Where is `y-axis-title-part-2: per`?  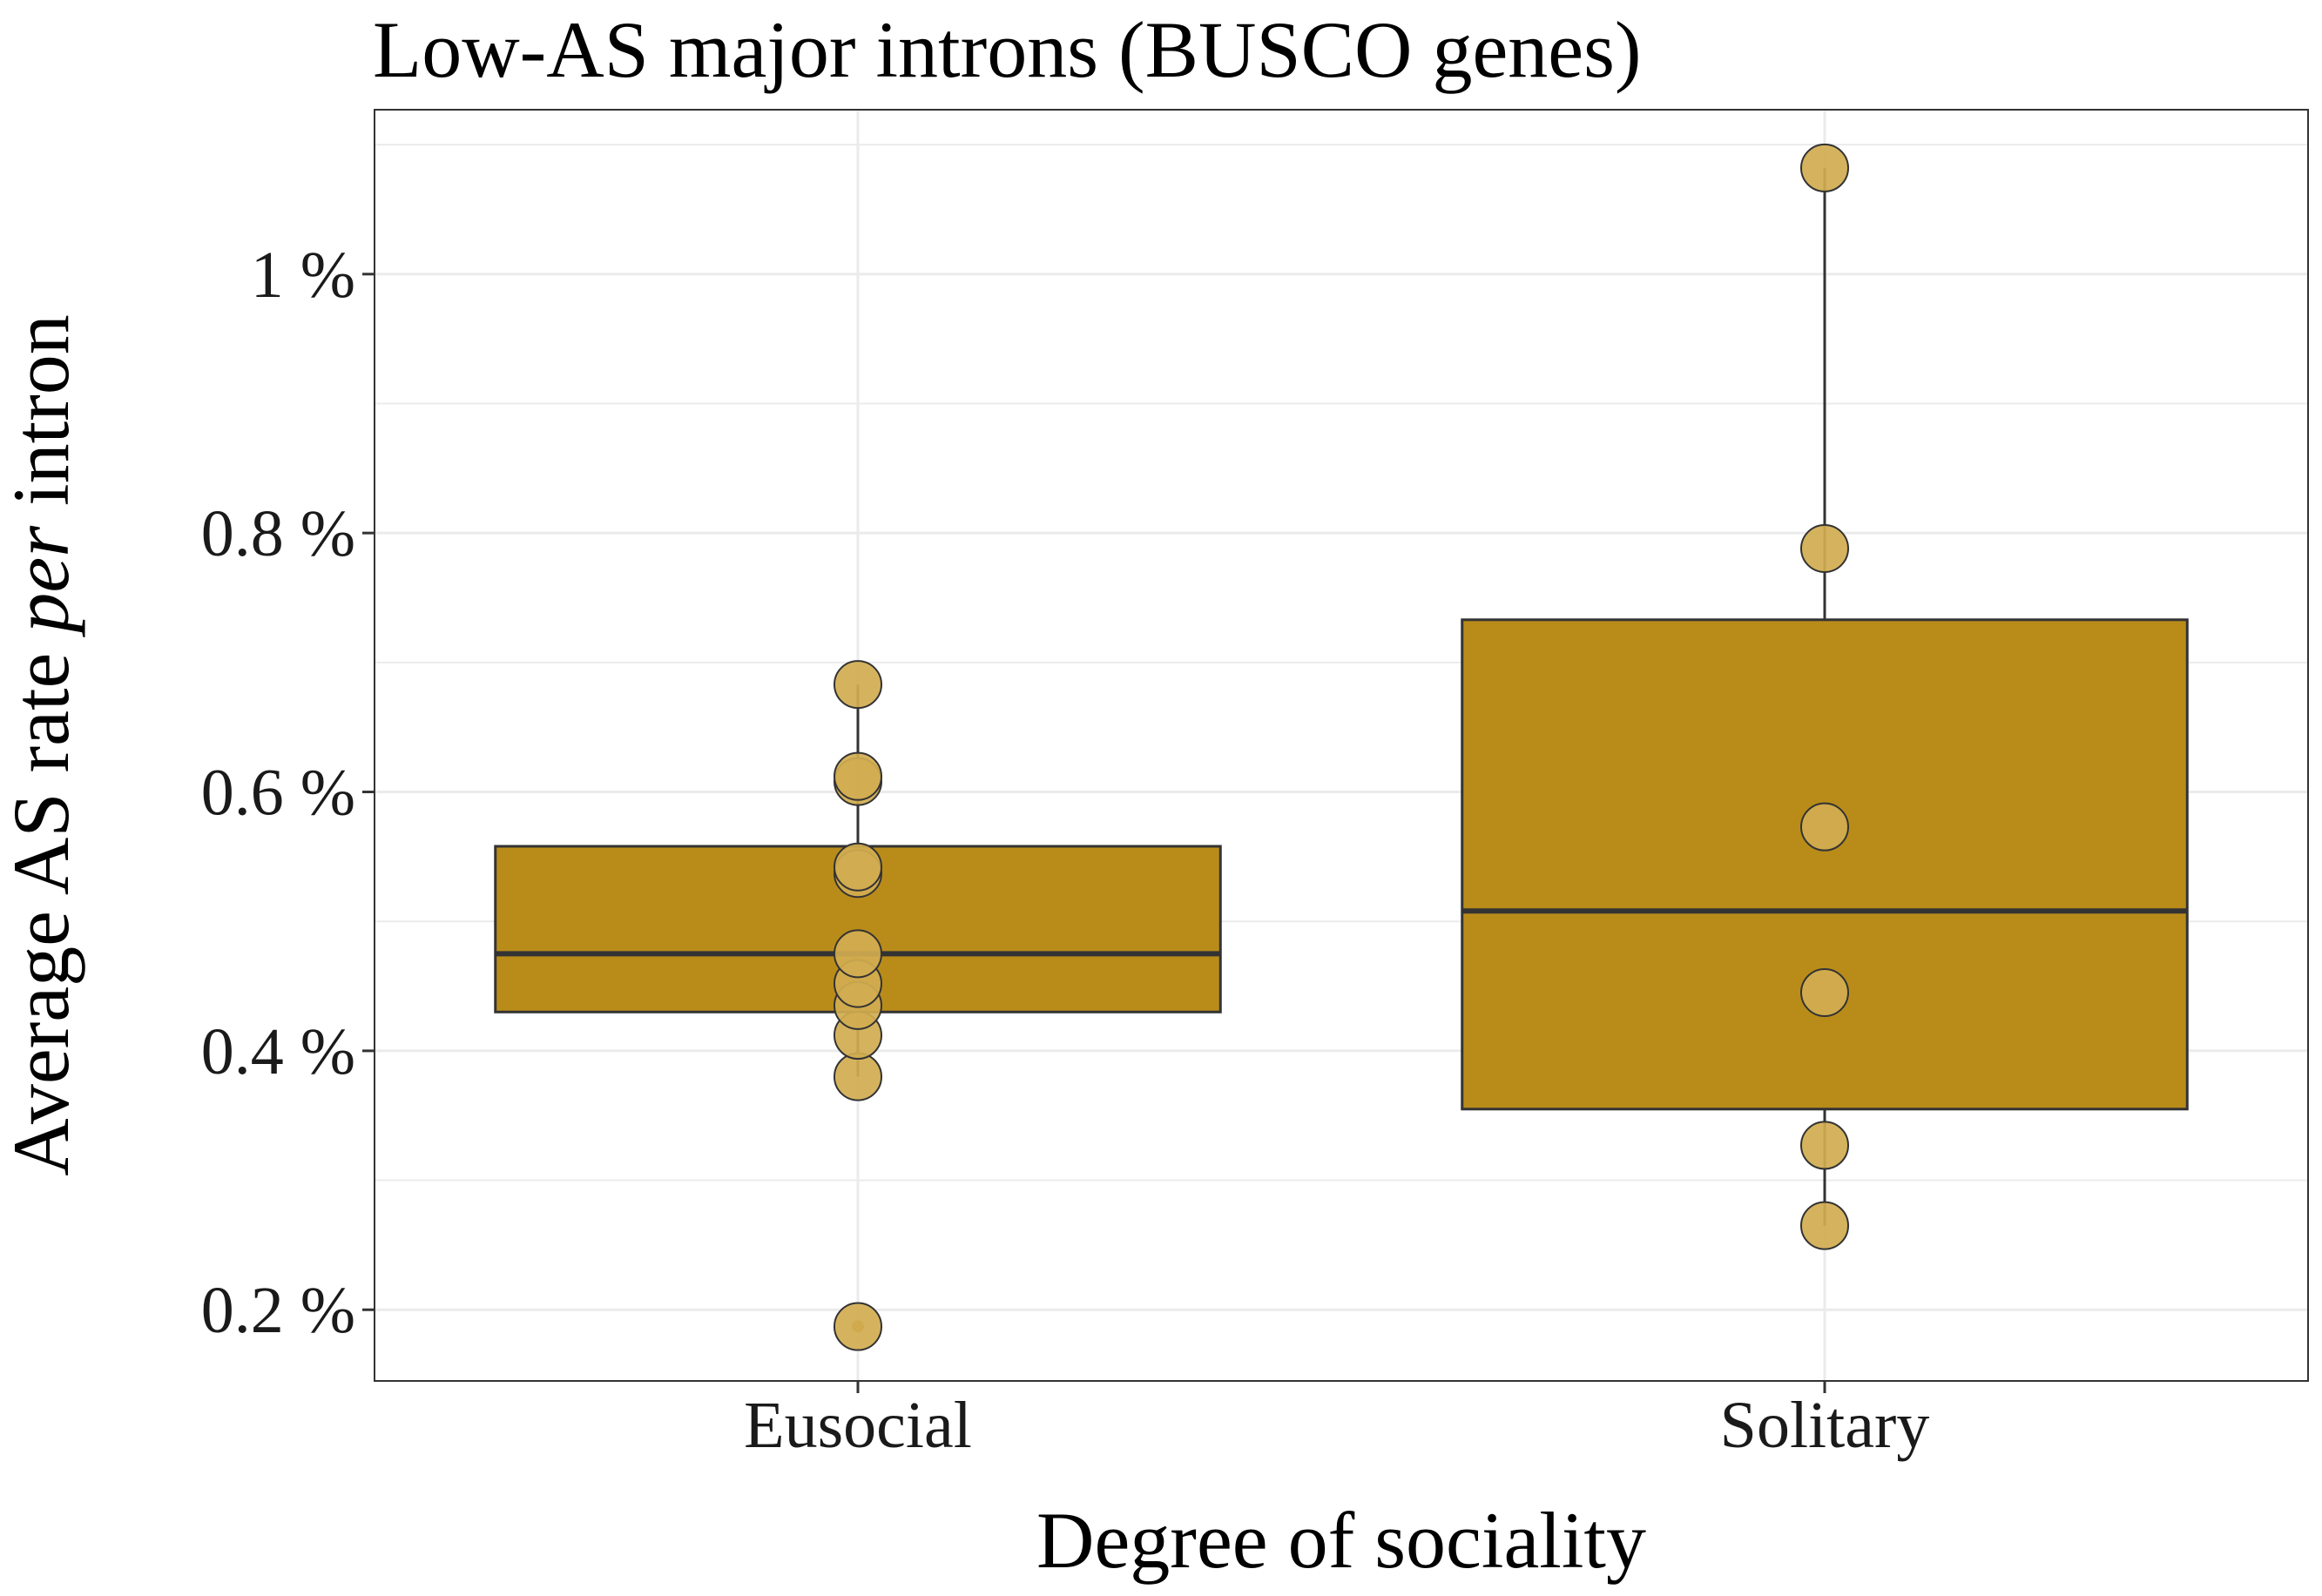 y-axis-title-part-2: per is located at coordinates (42, 581).